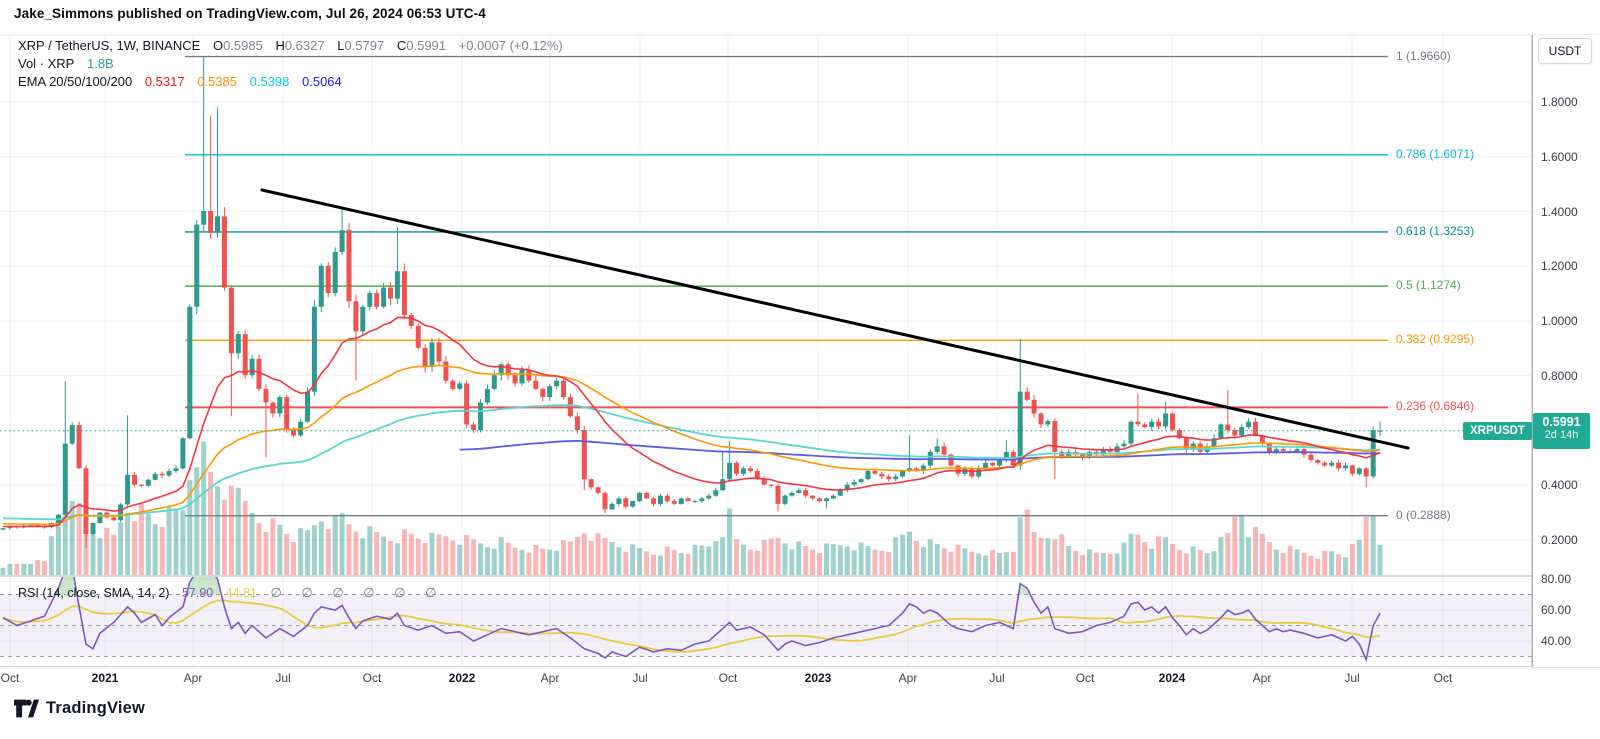  Describe the element at coordinates (1559, 485) in the screenshot. I see `price-tick: 0.4000` at that location.